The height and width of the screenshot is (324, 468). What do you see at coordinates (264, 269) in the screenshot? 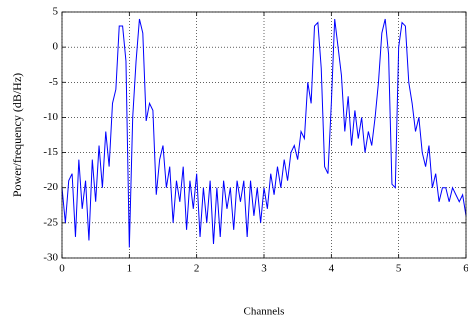
I see `x-tick-label: 3` at bounding box center [264, 269].